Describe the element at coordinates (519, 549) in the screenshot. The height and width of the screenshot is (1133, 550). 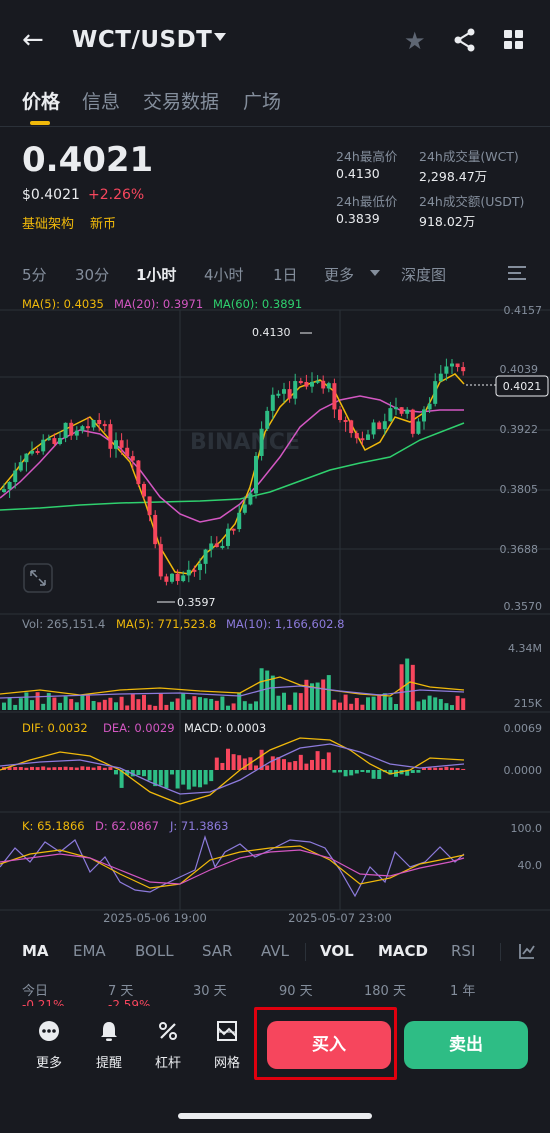
I see `price-axis-label: 0.3688` at that location.